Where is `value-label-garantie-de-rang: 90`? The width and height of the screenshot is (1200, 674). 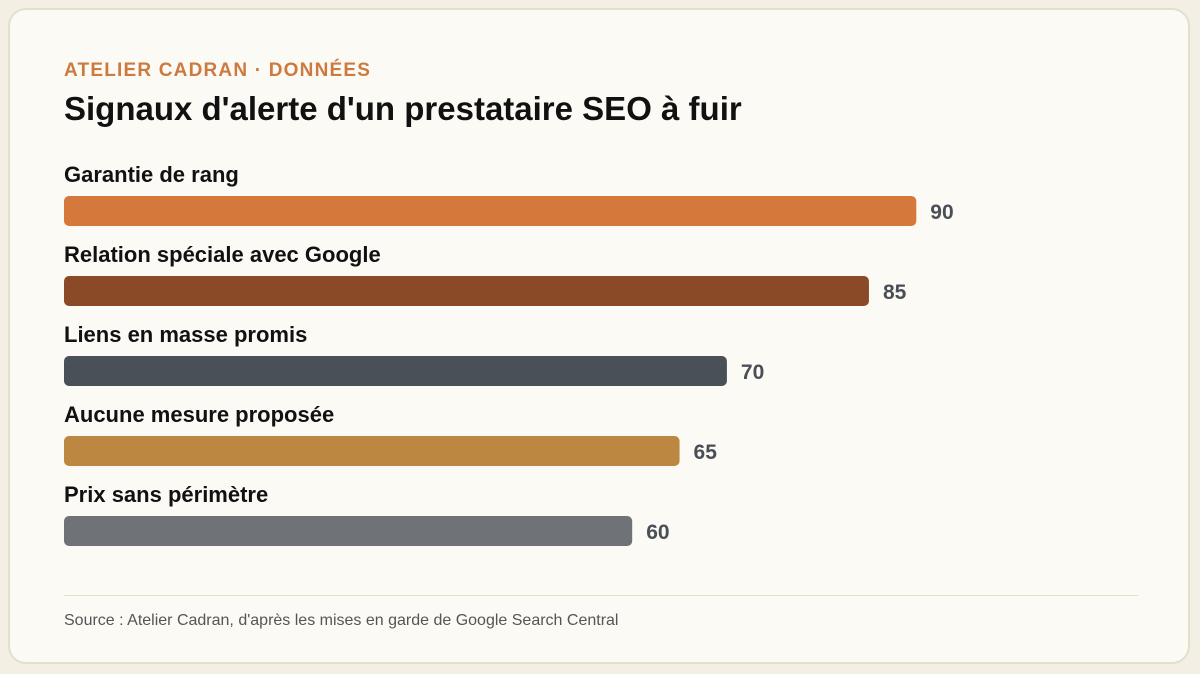
value-label-garantie-de-rang: 90 is located at coordinates (941, 212).